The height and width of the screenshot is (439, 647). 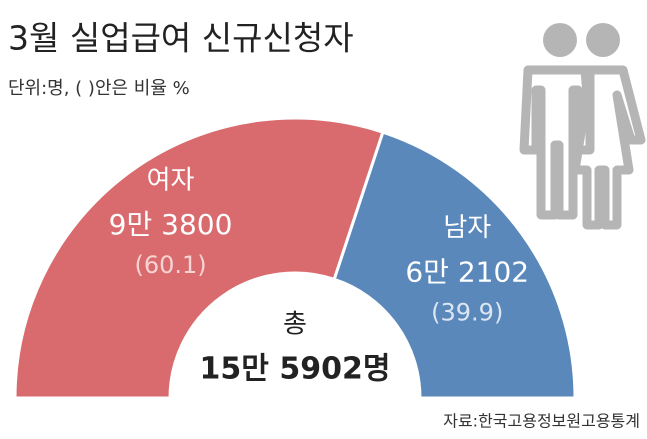 What do you see at coordinates (170, 265) in the screenshot?
I see `slice-percentage: (60.1)` at bounding box center [170, 265].